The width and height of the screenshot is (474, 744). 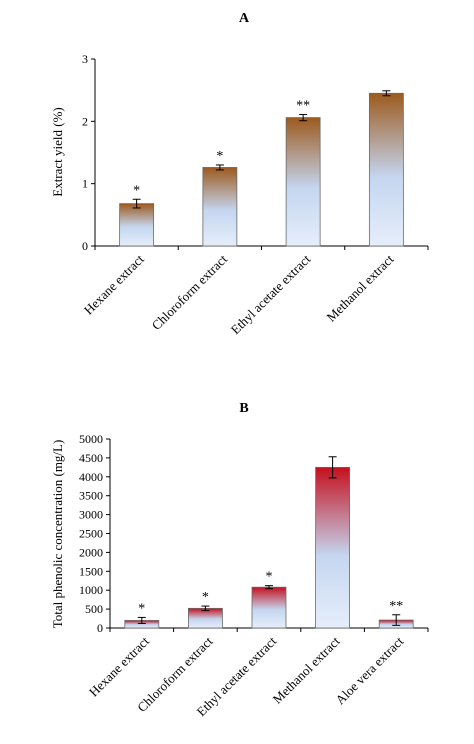 What do you see at coordinates (85, 184) in the screenshot?
I see `y-tick-label: 1` at bounding box center [85, 184].